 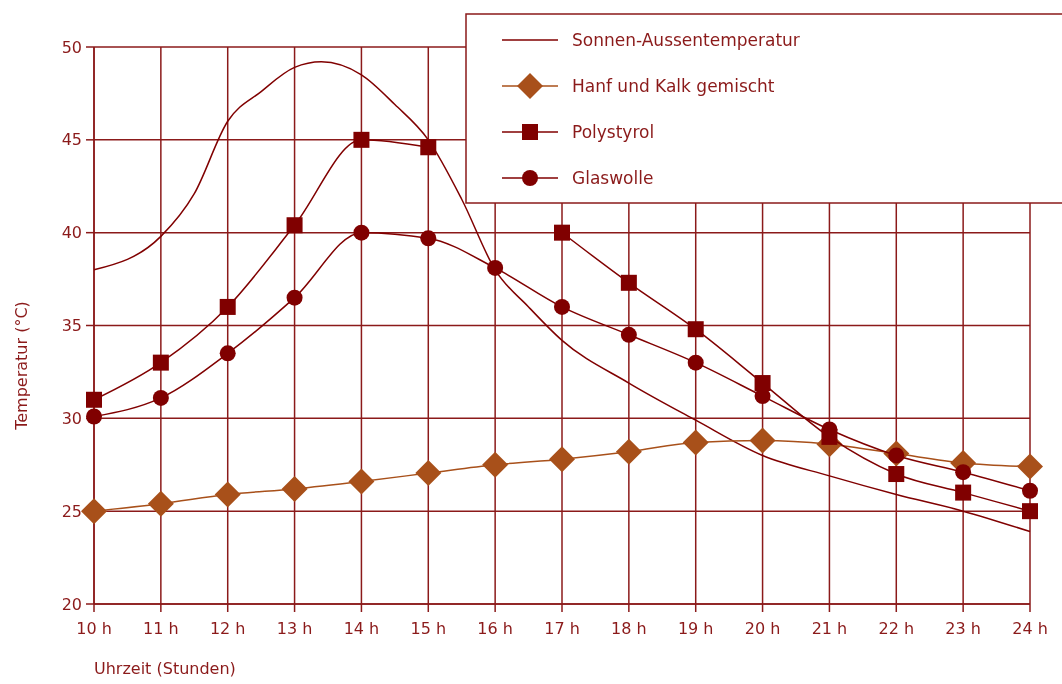 I want to click on x-tick-label: 23 h, so click(x=963, y=628).